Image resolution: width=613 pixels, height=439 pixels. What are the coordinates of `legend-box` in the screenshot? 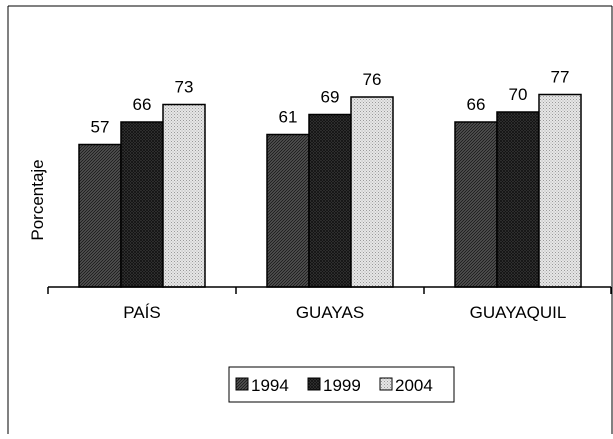 It's located at (341, 384).